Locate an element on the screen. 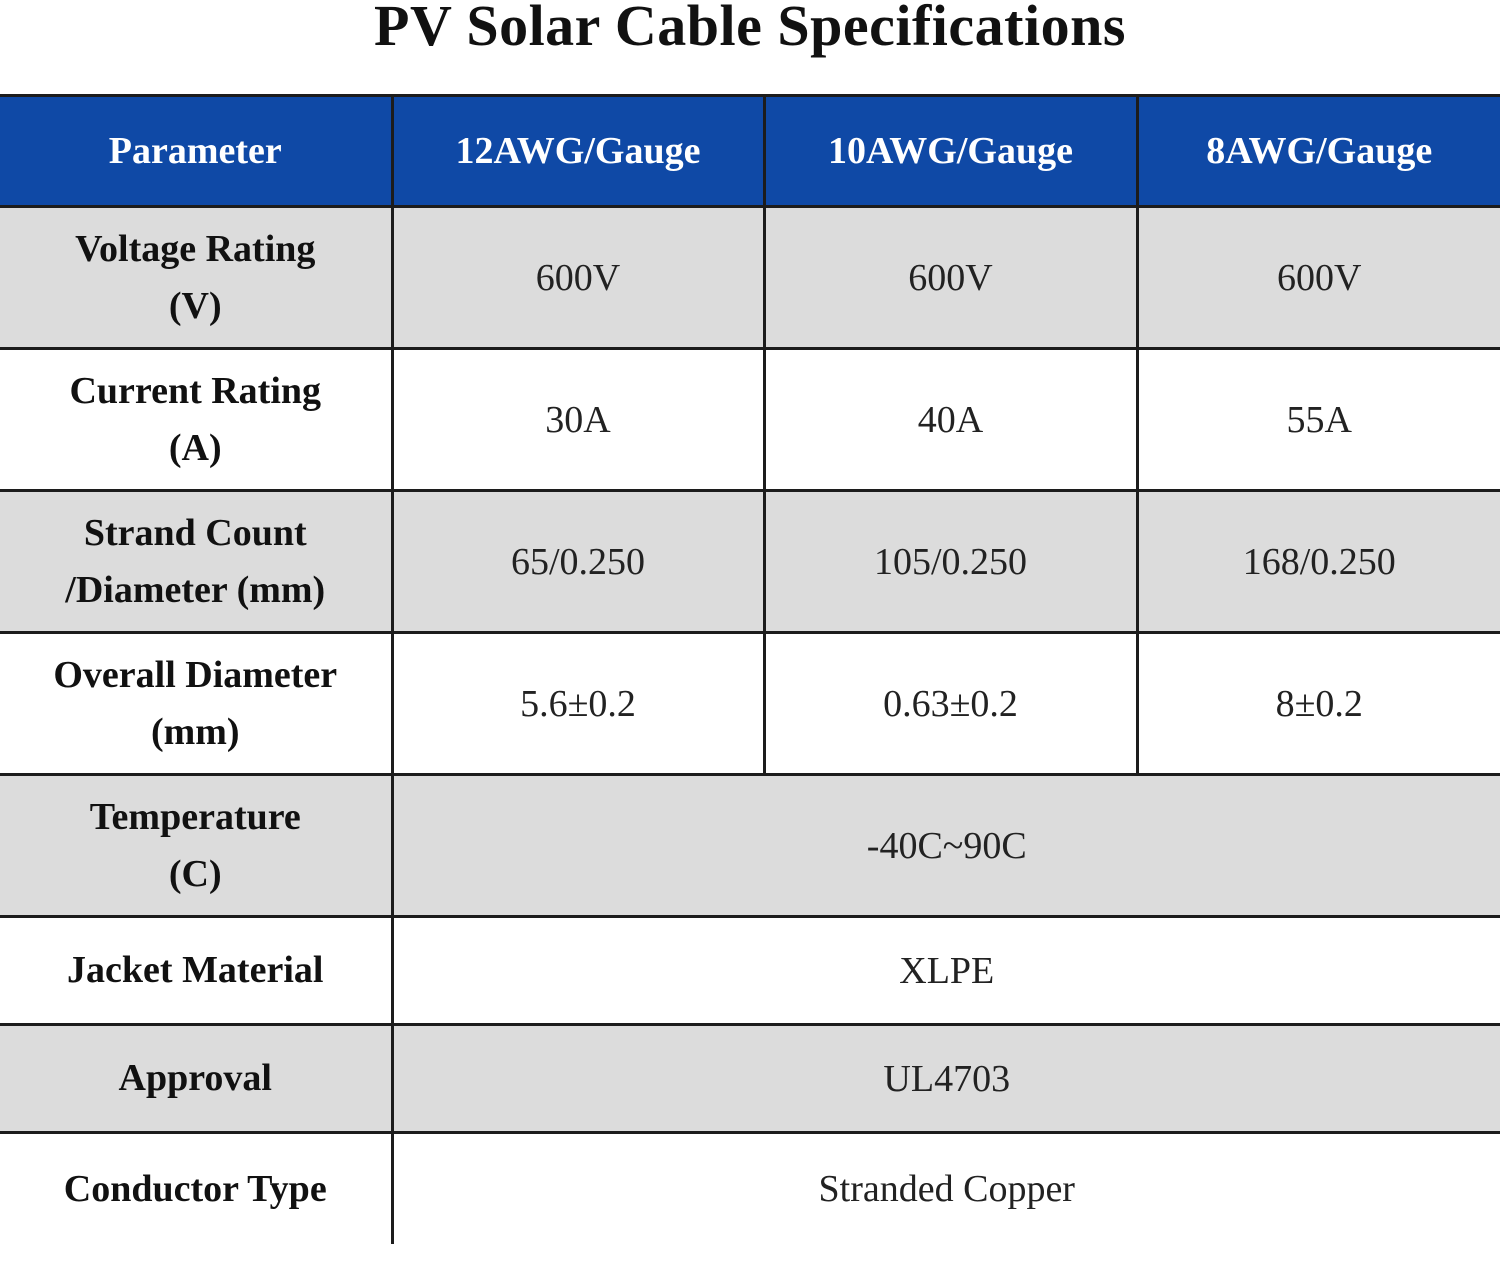 The width and height of the screenshot is (1500, 1266). row-voltage-rating: Voltage Rating (V) 600V 600V 600V is located at coordinates (750, 277).